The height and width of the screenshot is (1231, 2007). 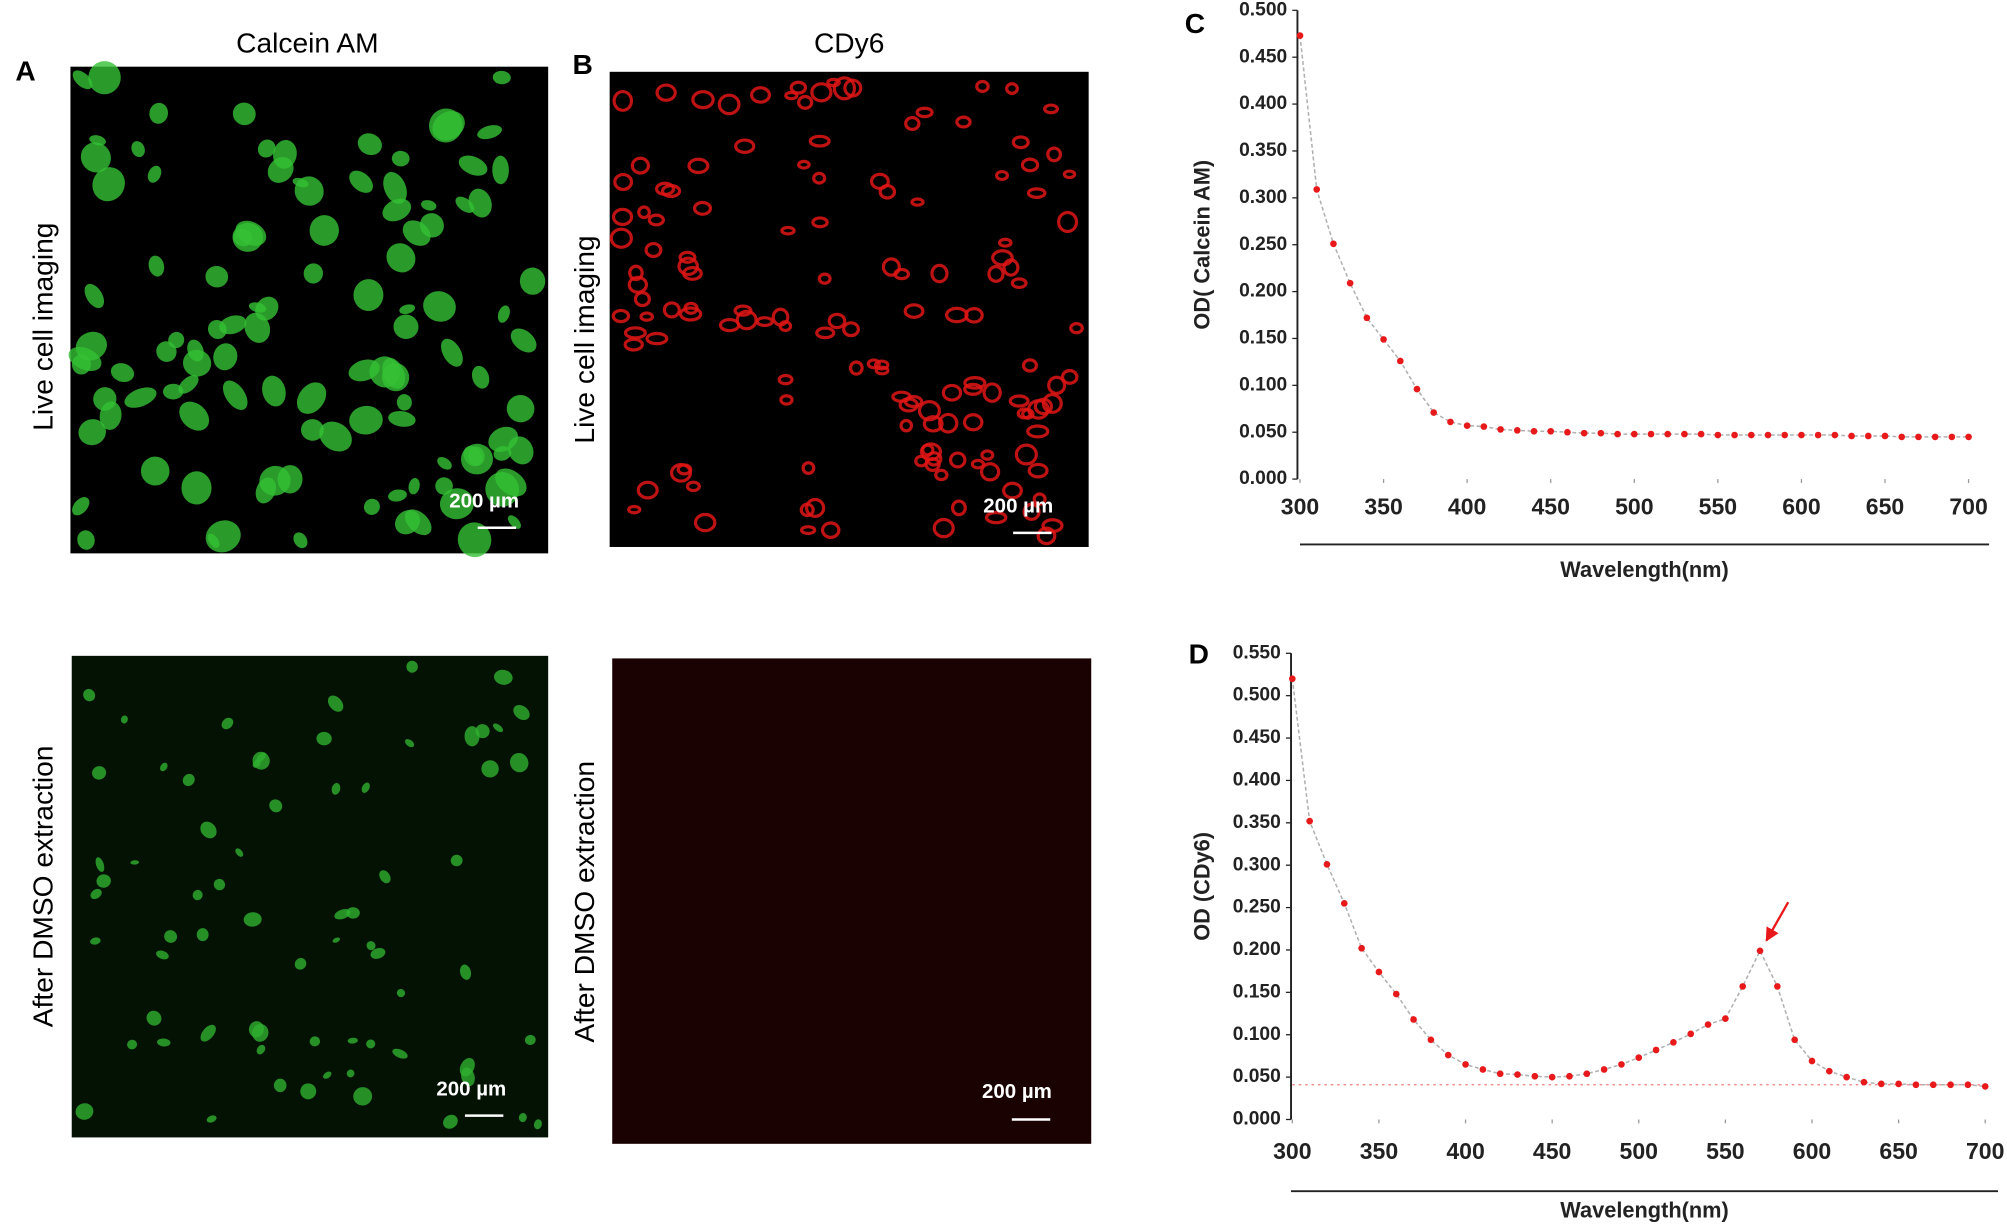 I want to click on annotation-arrow, so click(x=1777, y=921).